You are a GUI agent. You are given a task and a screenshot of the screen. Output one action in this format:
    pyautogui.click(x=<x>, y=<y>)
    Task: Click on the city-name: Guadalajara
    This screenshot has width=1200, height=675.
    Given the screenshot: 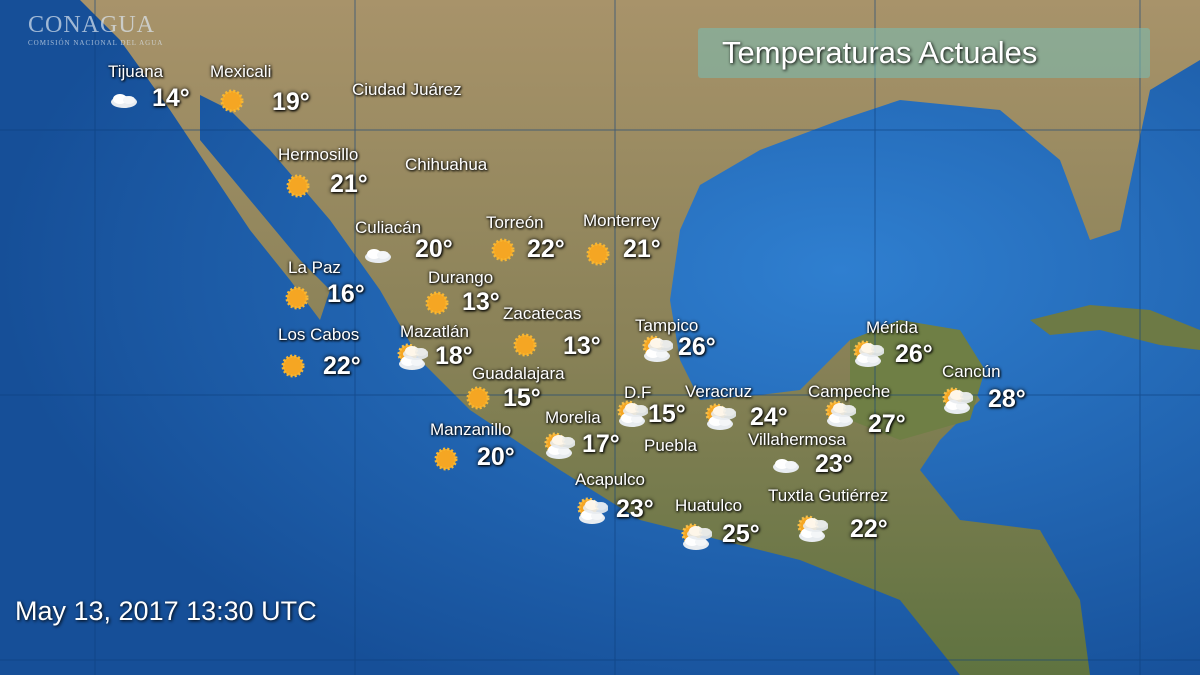 What is the action you would take?
    pyautogui.click(x=518, y=373)
    